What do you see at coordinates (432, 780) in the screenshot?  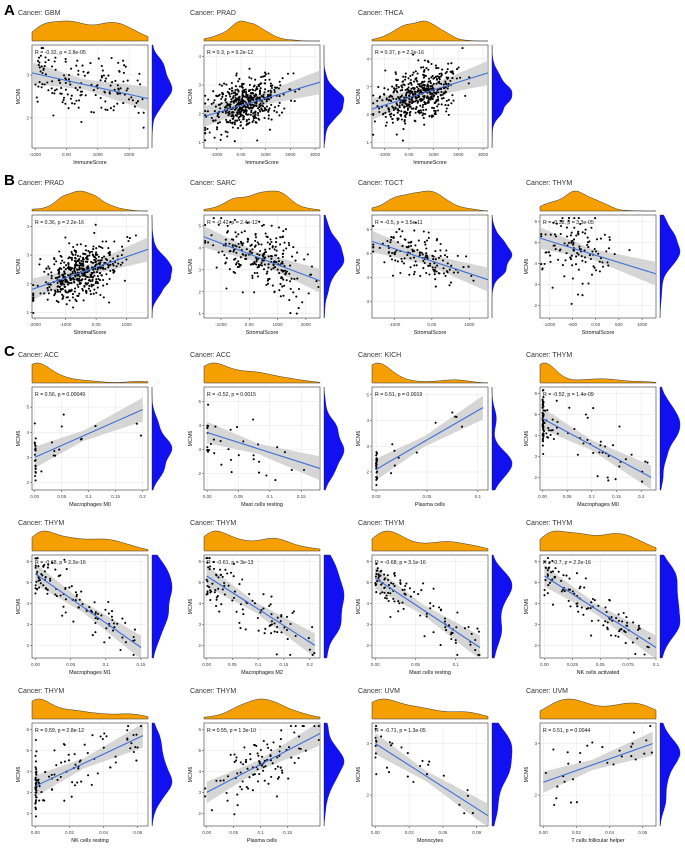 I see `regression-line` at bounding box center [432, 780].